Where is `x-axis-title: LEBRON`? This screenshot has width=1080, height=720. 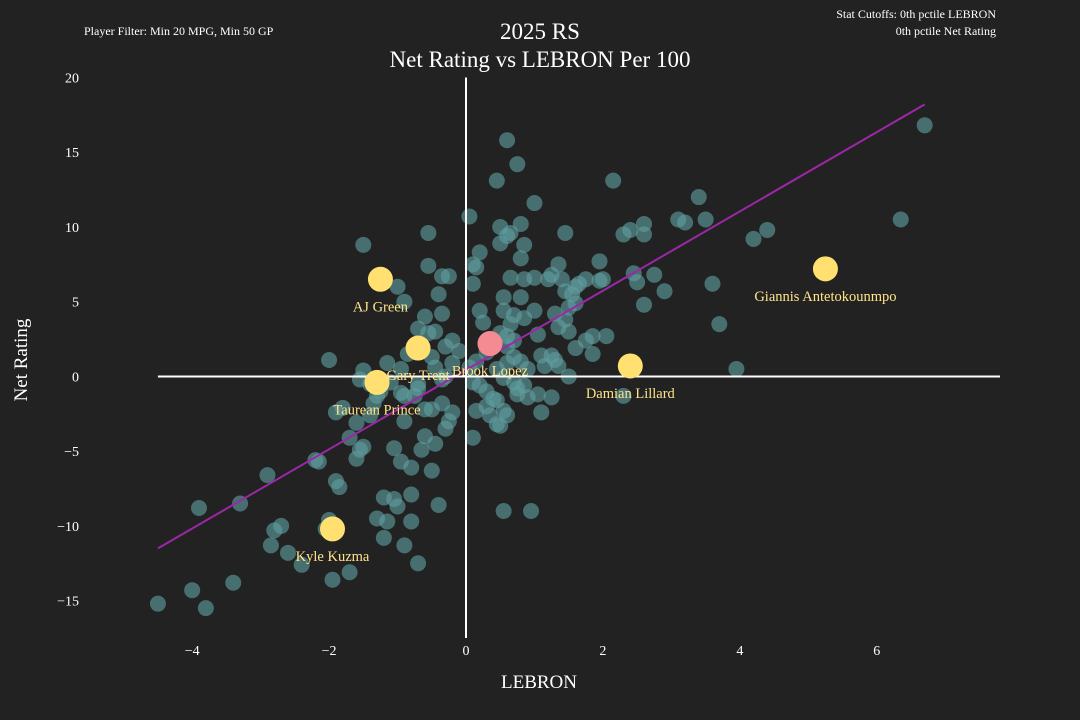 x-axis-title: LEBRON is located at coordinates (539, 682).